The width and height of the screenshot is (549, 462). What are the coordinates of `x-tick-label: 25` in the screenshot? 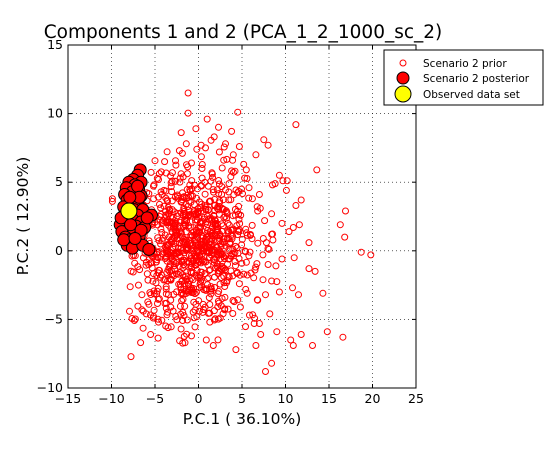 It's located at (416, 398).